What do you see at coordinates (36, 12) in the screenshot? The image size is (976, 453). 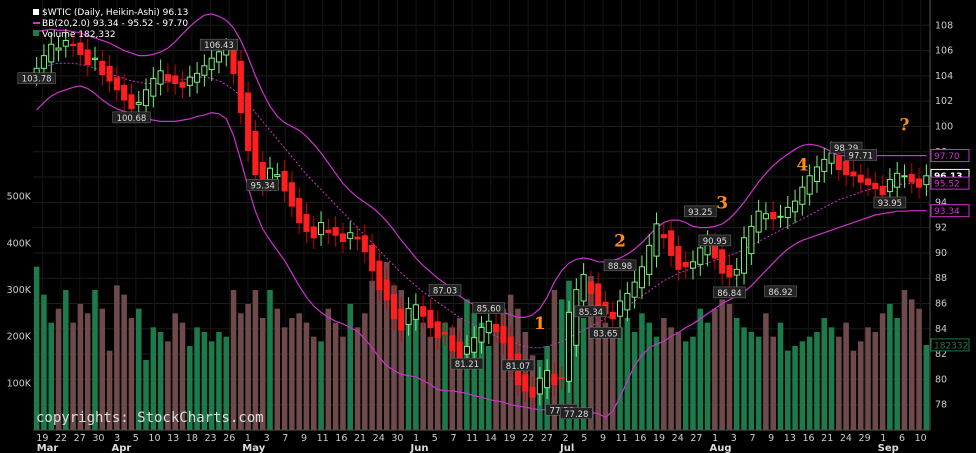 I see `legend-price-swatch` at bounding box center [36, 12].